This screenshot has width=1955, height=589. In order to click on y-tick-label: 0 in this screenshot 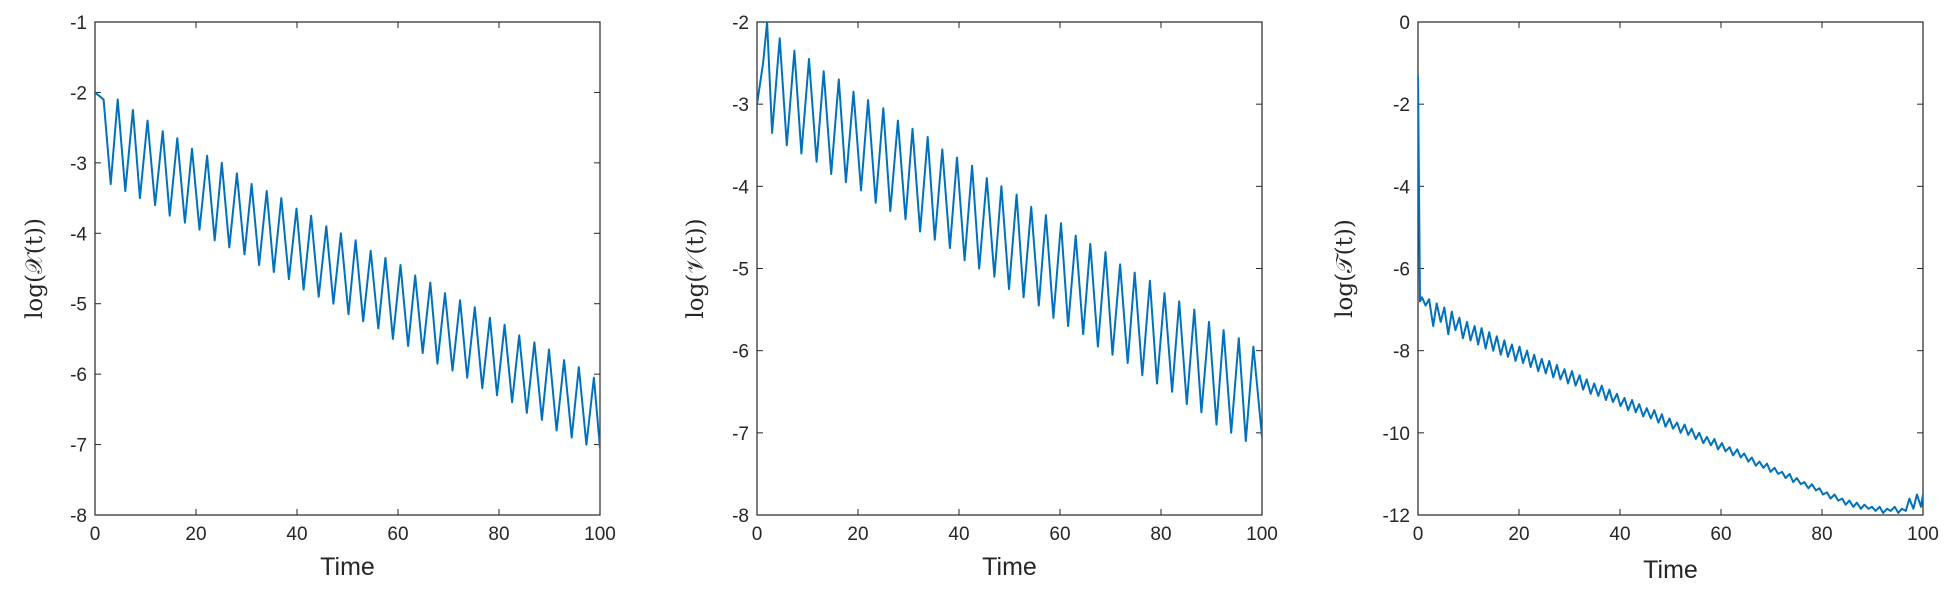, I will do `click(1404, 23)`.